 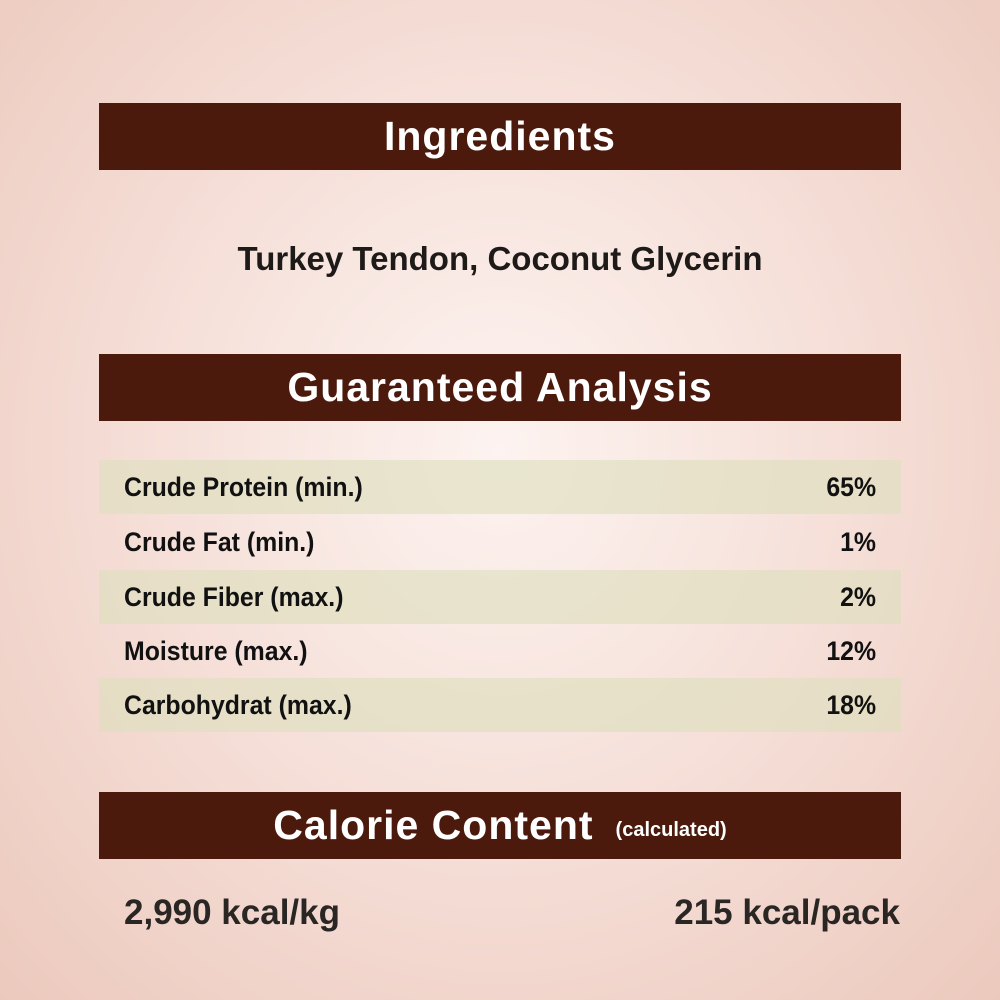 I want to click on calories-per-pack: 215 kcal/pack, so click(x=787, y=912).